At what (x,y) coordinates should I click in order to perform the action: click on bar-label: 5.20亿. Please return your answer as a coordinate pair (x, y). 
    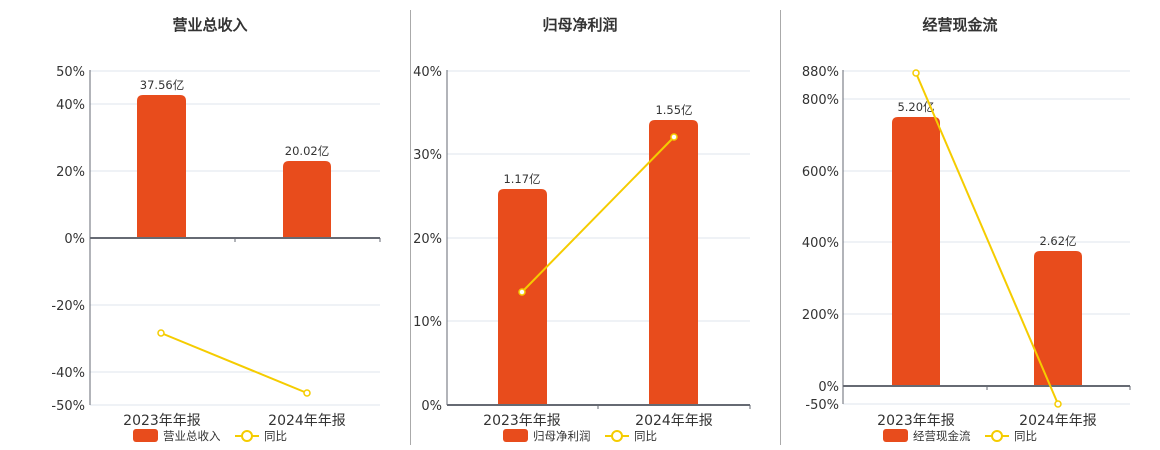
    Looking at the image, I should click on (915, 107).